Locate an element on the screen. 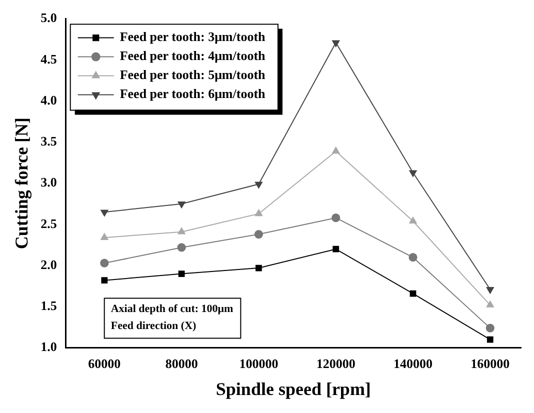 The image size is (534, 413). y-tick-label: 4.5 is located at coordinates (49, 58).